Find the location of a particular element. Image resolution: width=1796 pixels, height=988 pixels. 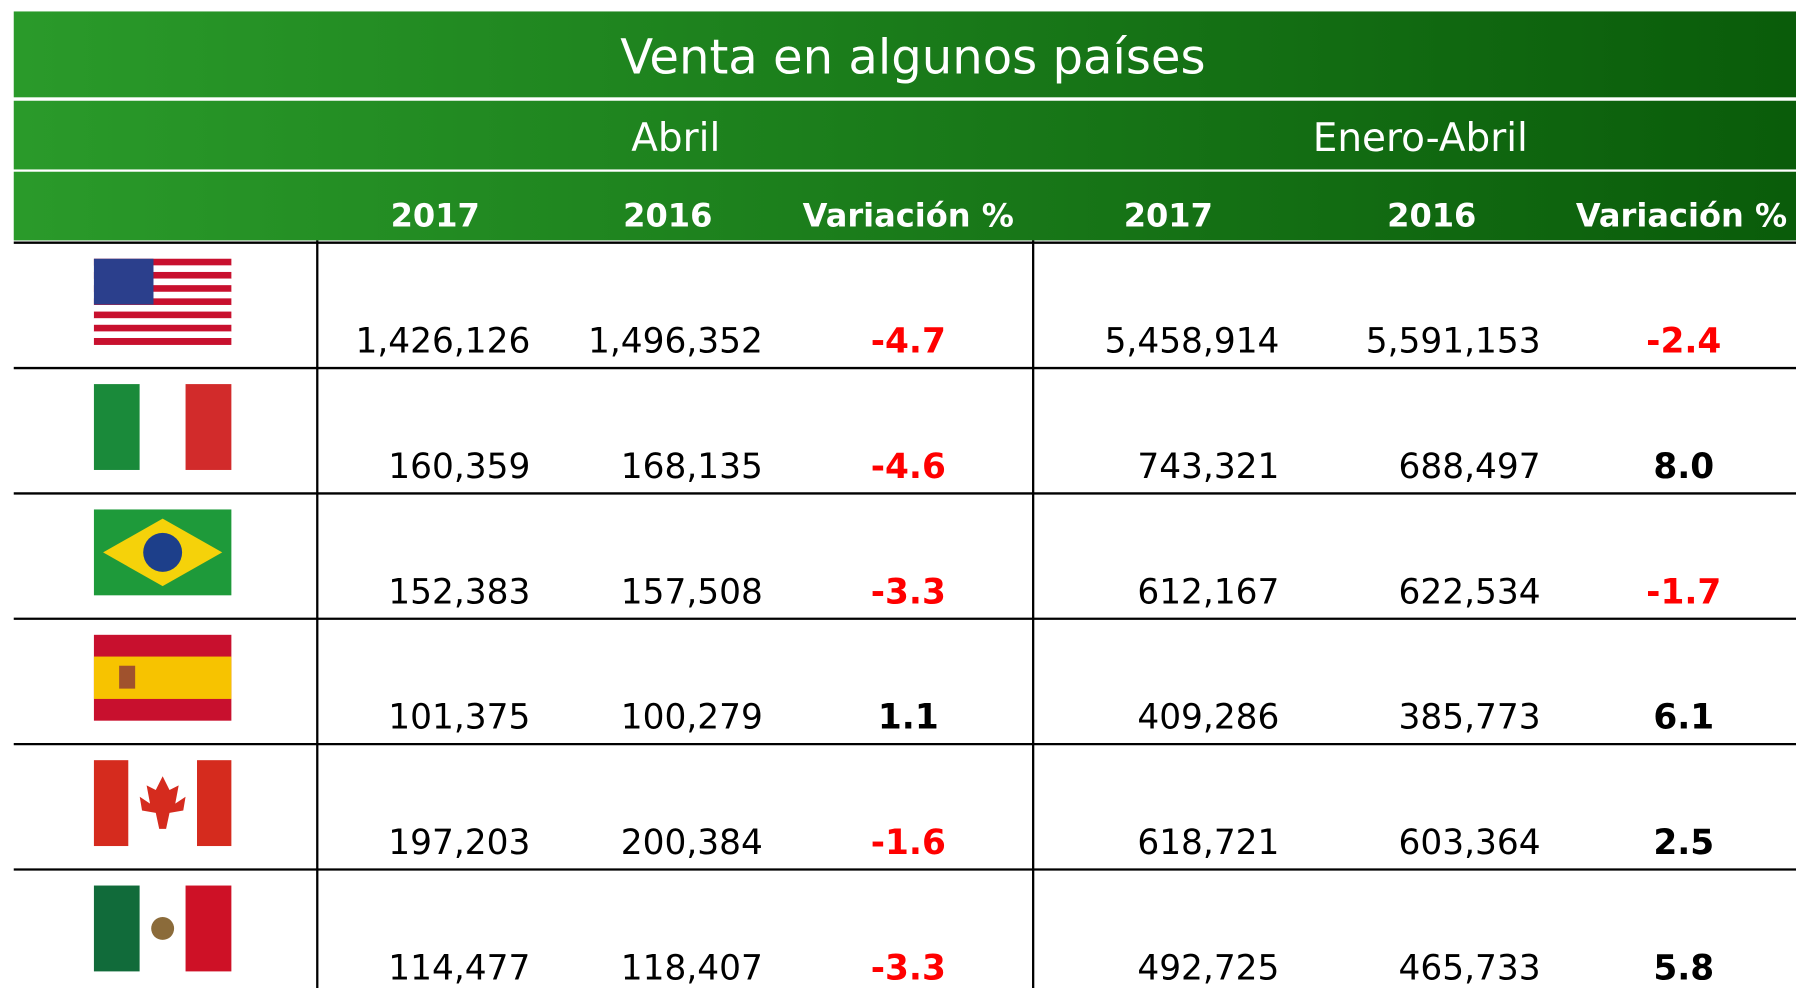

cell: 603,364 is located at coordinates (1470, 843).